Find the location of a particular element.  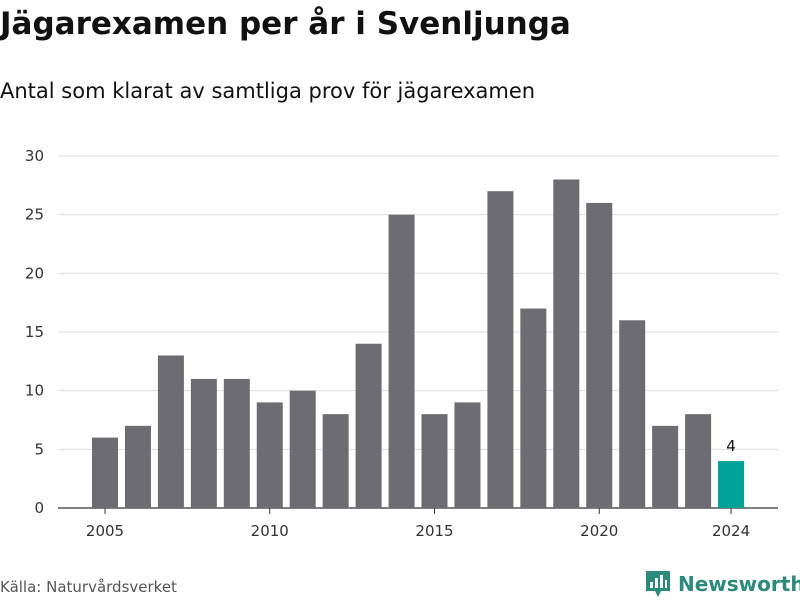

y-tick-label: 30 is located at coordinates (34, 156).